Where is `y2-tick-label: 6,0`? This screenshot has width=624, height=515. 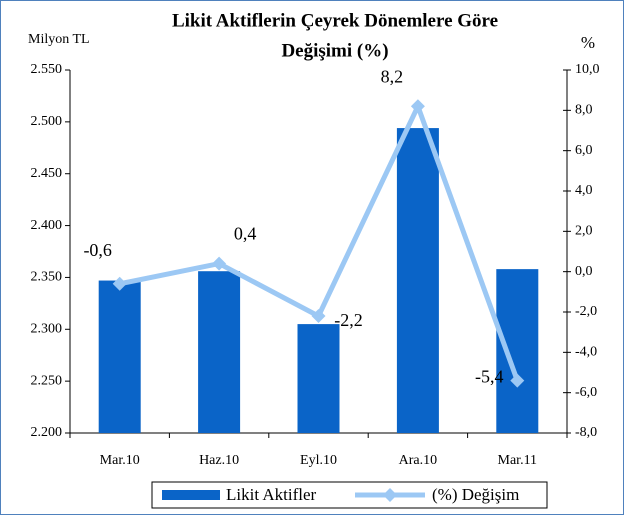
y2-tick-label: 6,0 is located at coordinates (584, 150).